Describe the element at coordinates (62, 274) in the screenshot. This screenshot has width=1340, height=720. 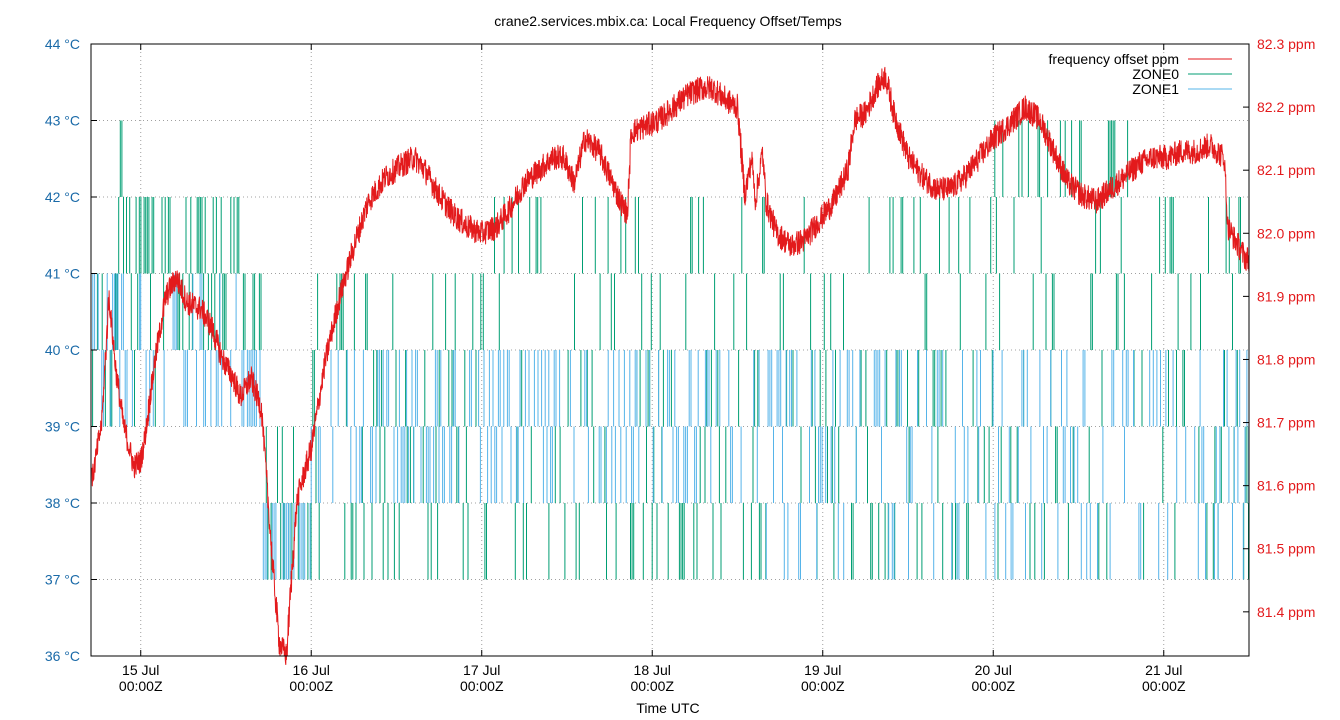
I see `y-left-tick-label: 41 °C` at that location.